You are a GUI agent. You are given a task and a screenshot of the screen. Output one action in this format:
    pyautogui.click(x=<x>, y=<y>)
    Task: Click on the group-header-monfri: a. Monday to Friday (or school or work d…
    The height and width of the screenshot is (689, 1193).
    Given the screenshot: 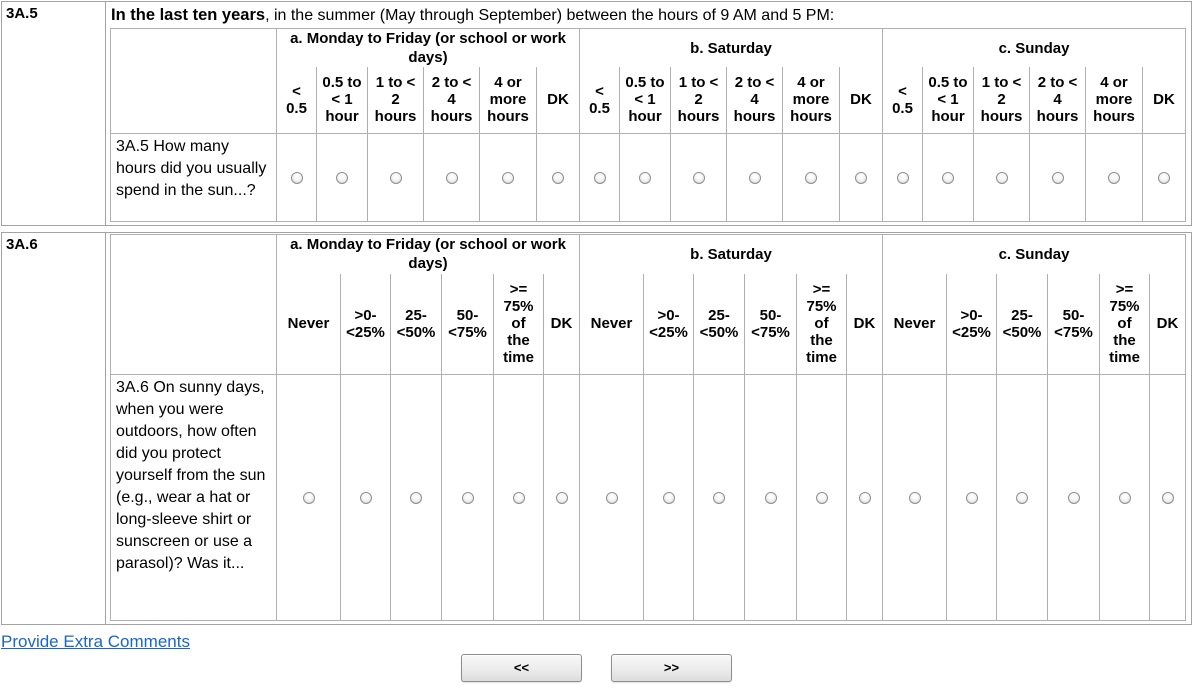 What is the action you would take?
    pyautogui.click(x=428, y=47)
    